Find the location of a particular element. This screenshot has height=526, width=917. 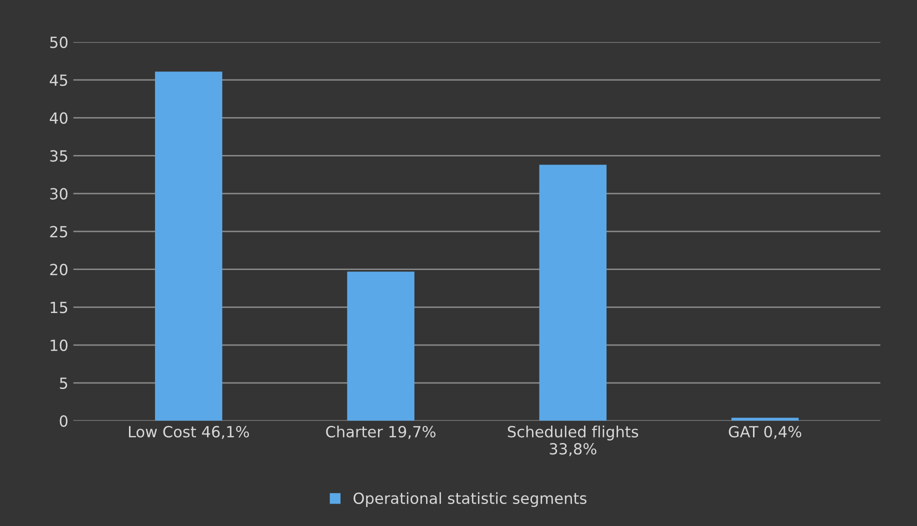

x-tick-label: GAT 0,4% is located at coordinates (765, 433).